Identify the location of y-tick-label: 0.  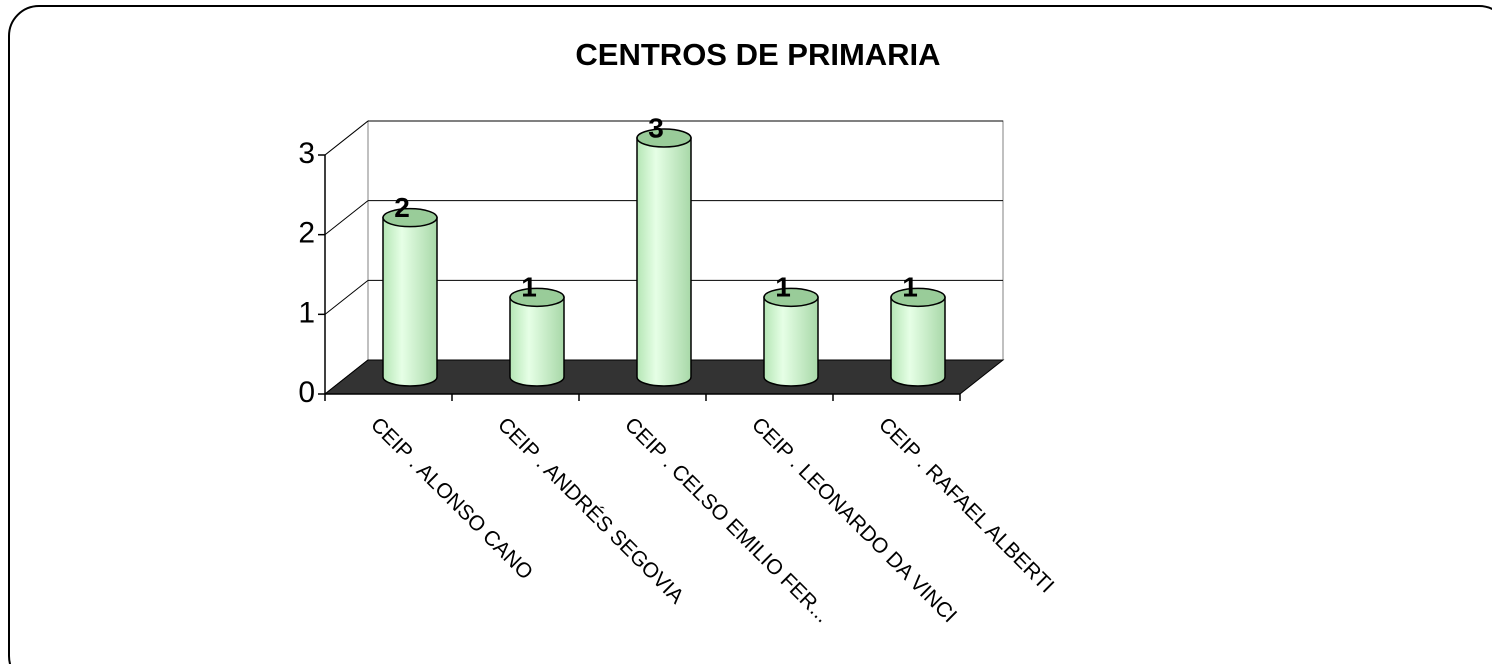
(306, 392).